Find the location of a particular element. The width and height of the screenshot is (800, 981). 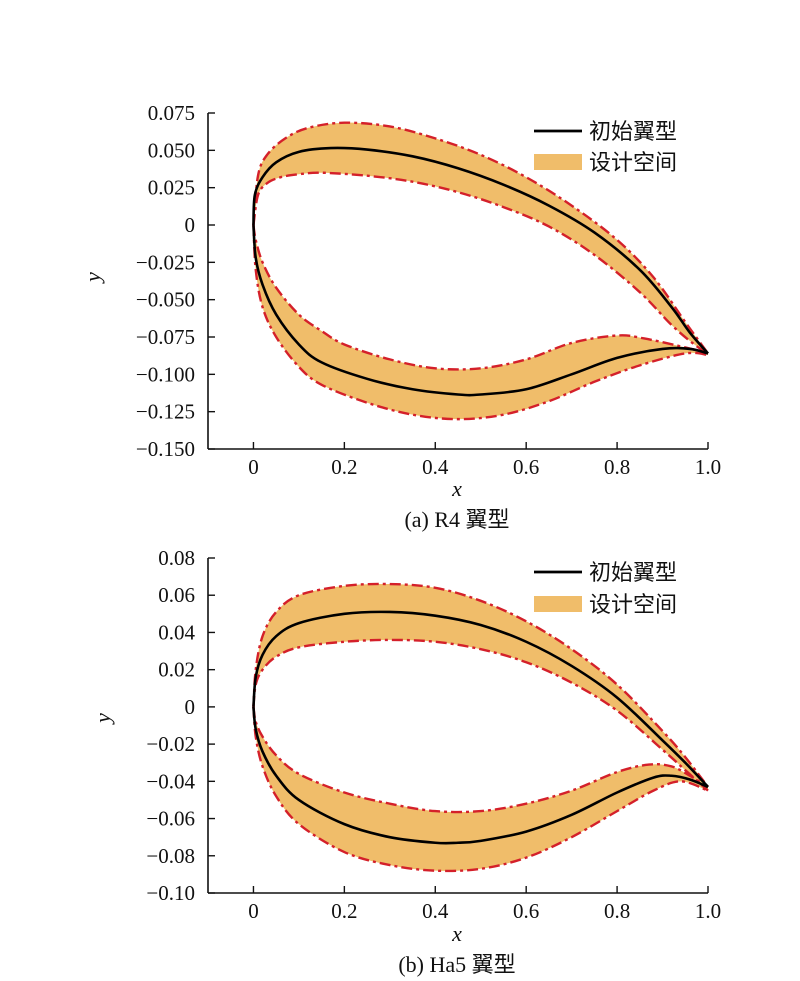

band-edge-lower-band-bottom-a is located at coordinates (480, 322).